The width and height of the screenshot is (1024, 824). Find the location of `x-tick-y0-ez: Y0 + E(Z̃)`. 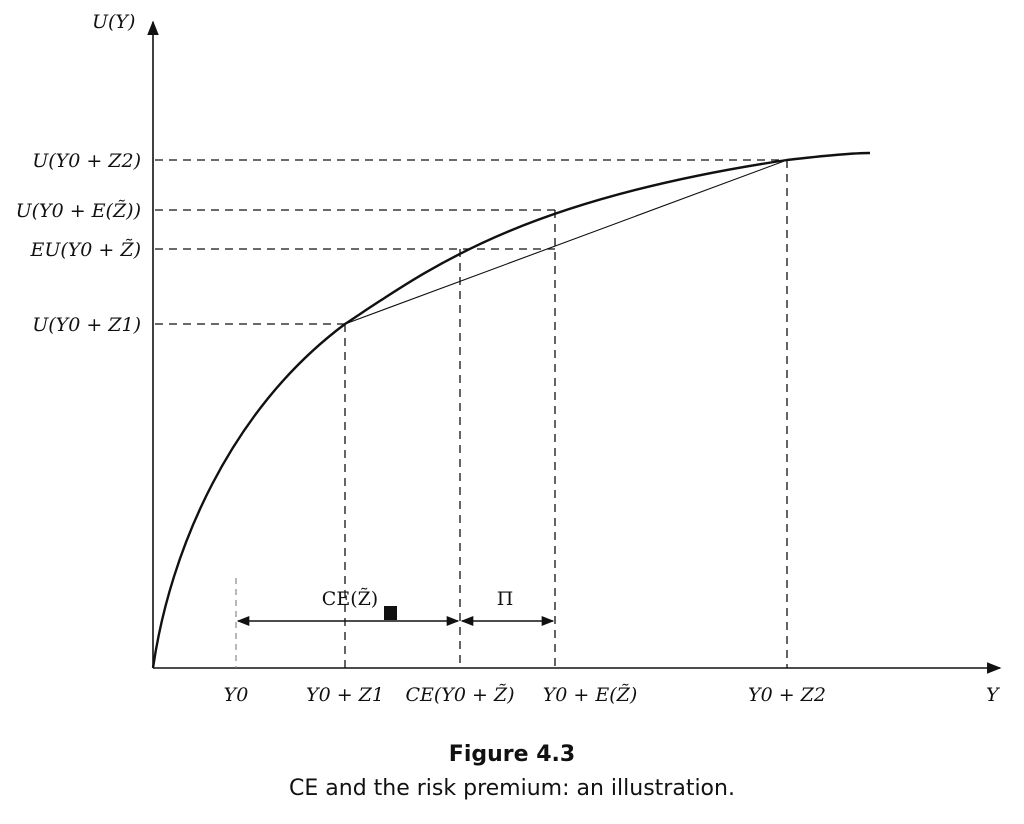

x-tick-y0-ez: Y0 + E(Z̃) is located at coordinates (590, 695).